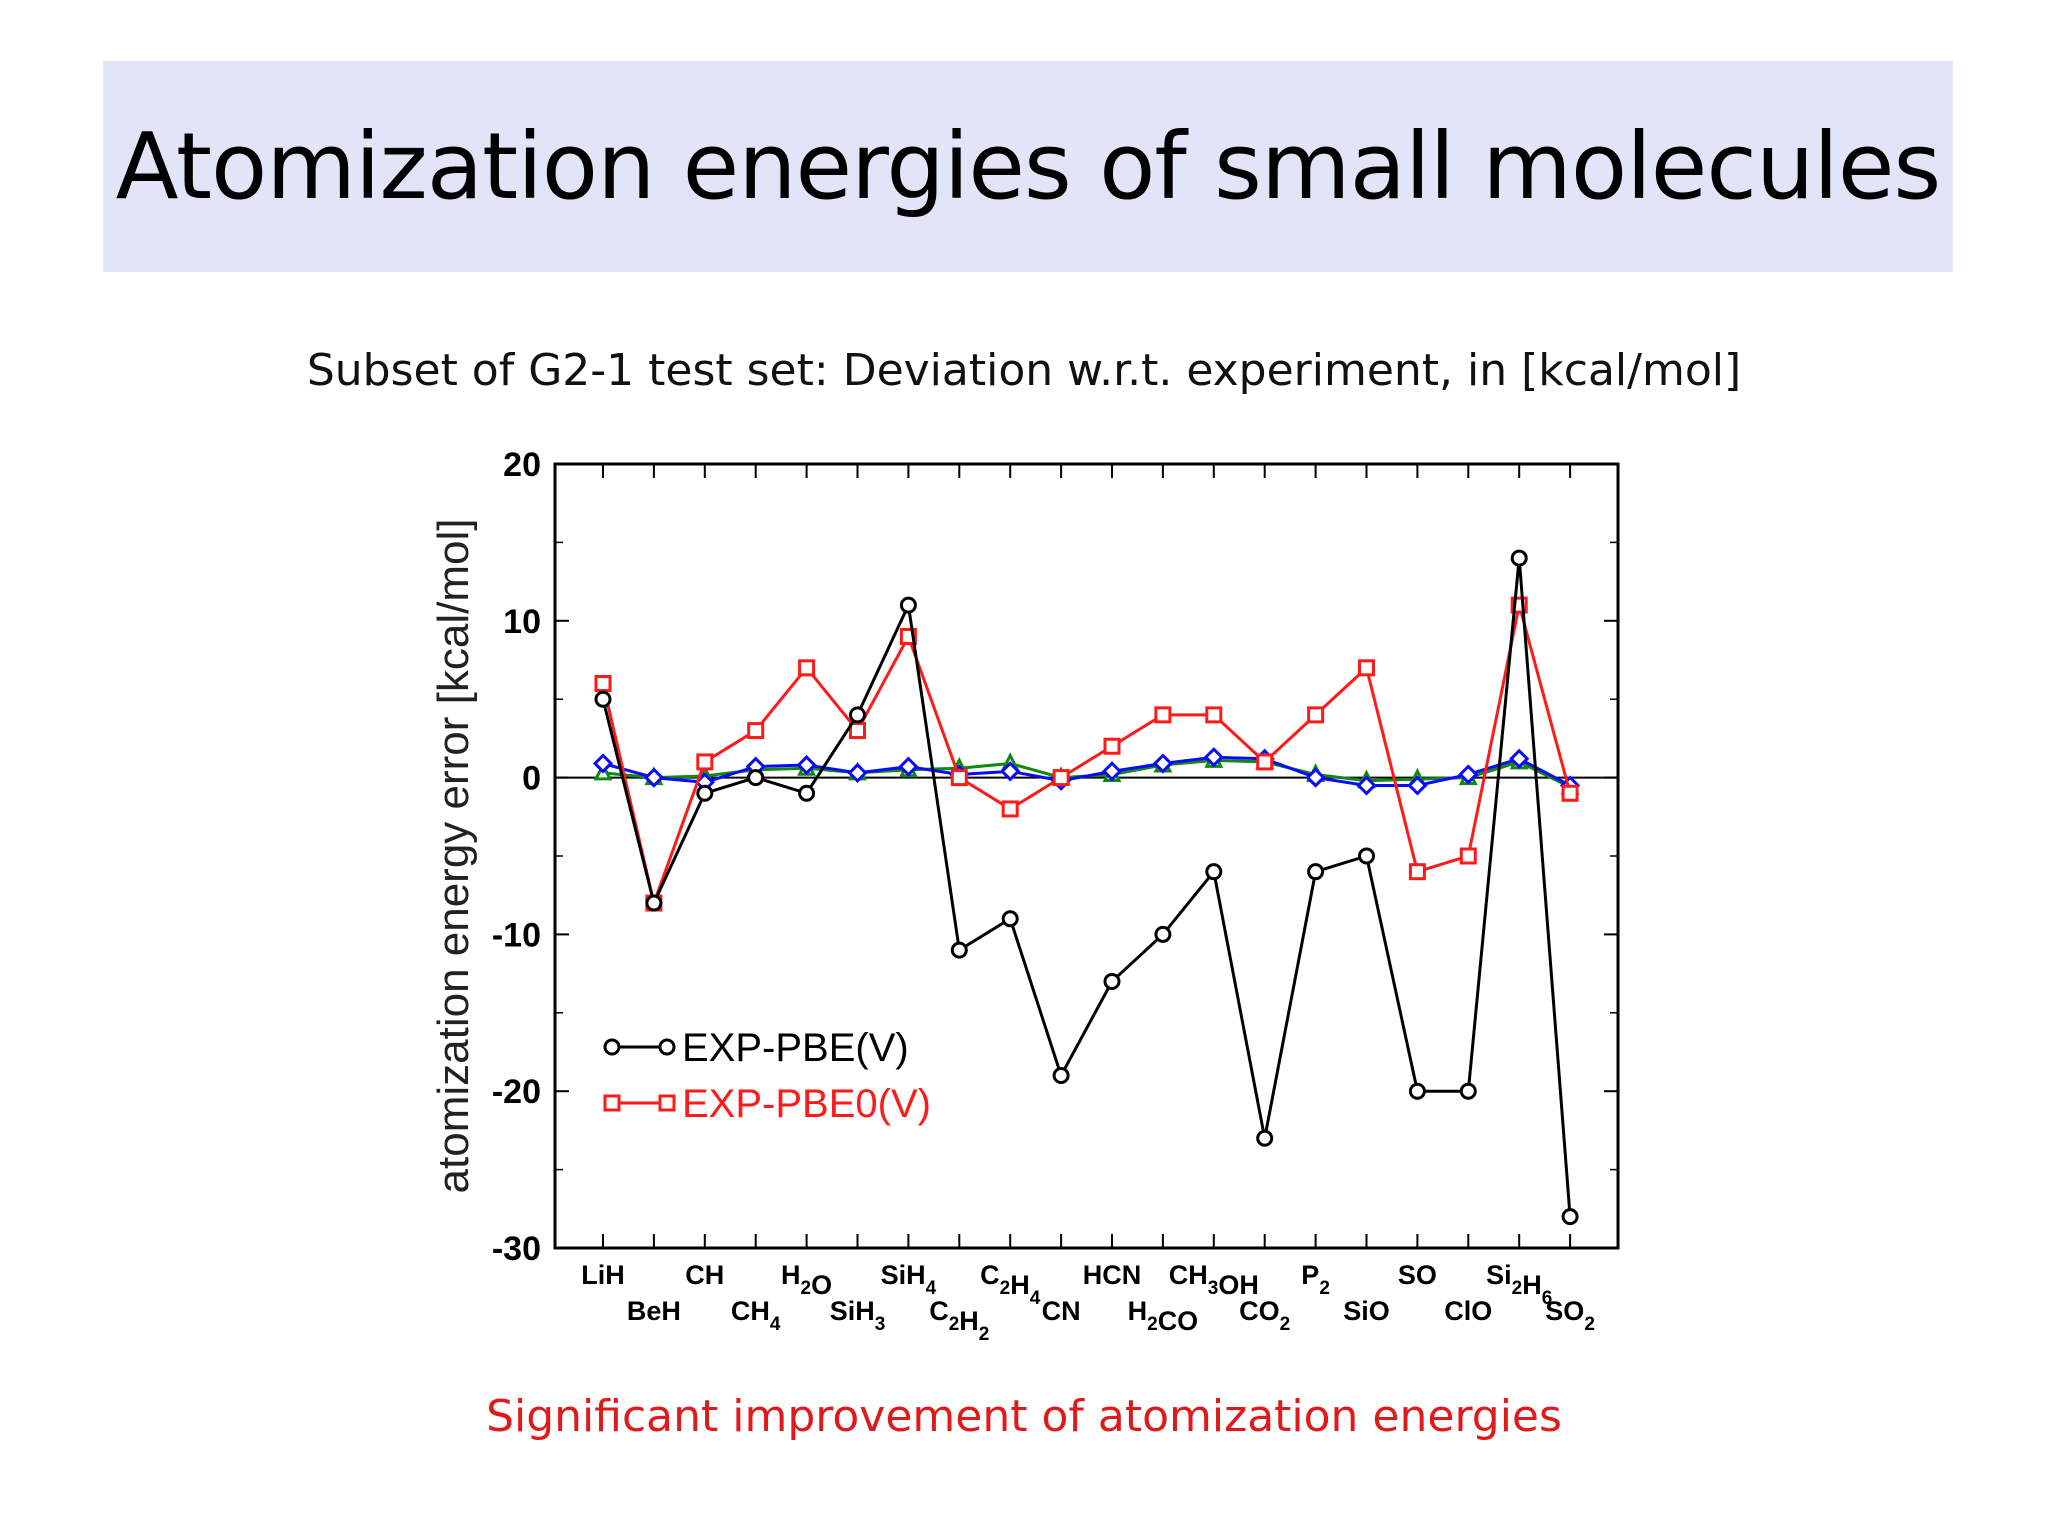 Image resolution: width=2048 pixels, height=1537 pixels. I want to click on y-axis-label: atomization energy error [kcal/mol], so click(453, 856).